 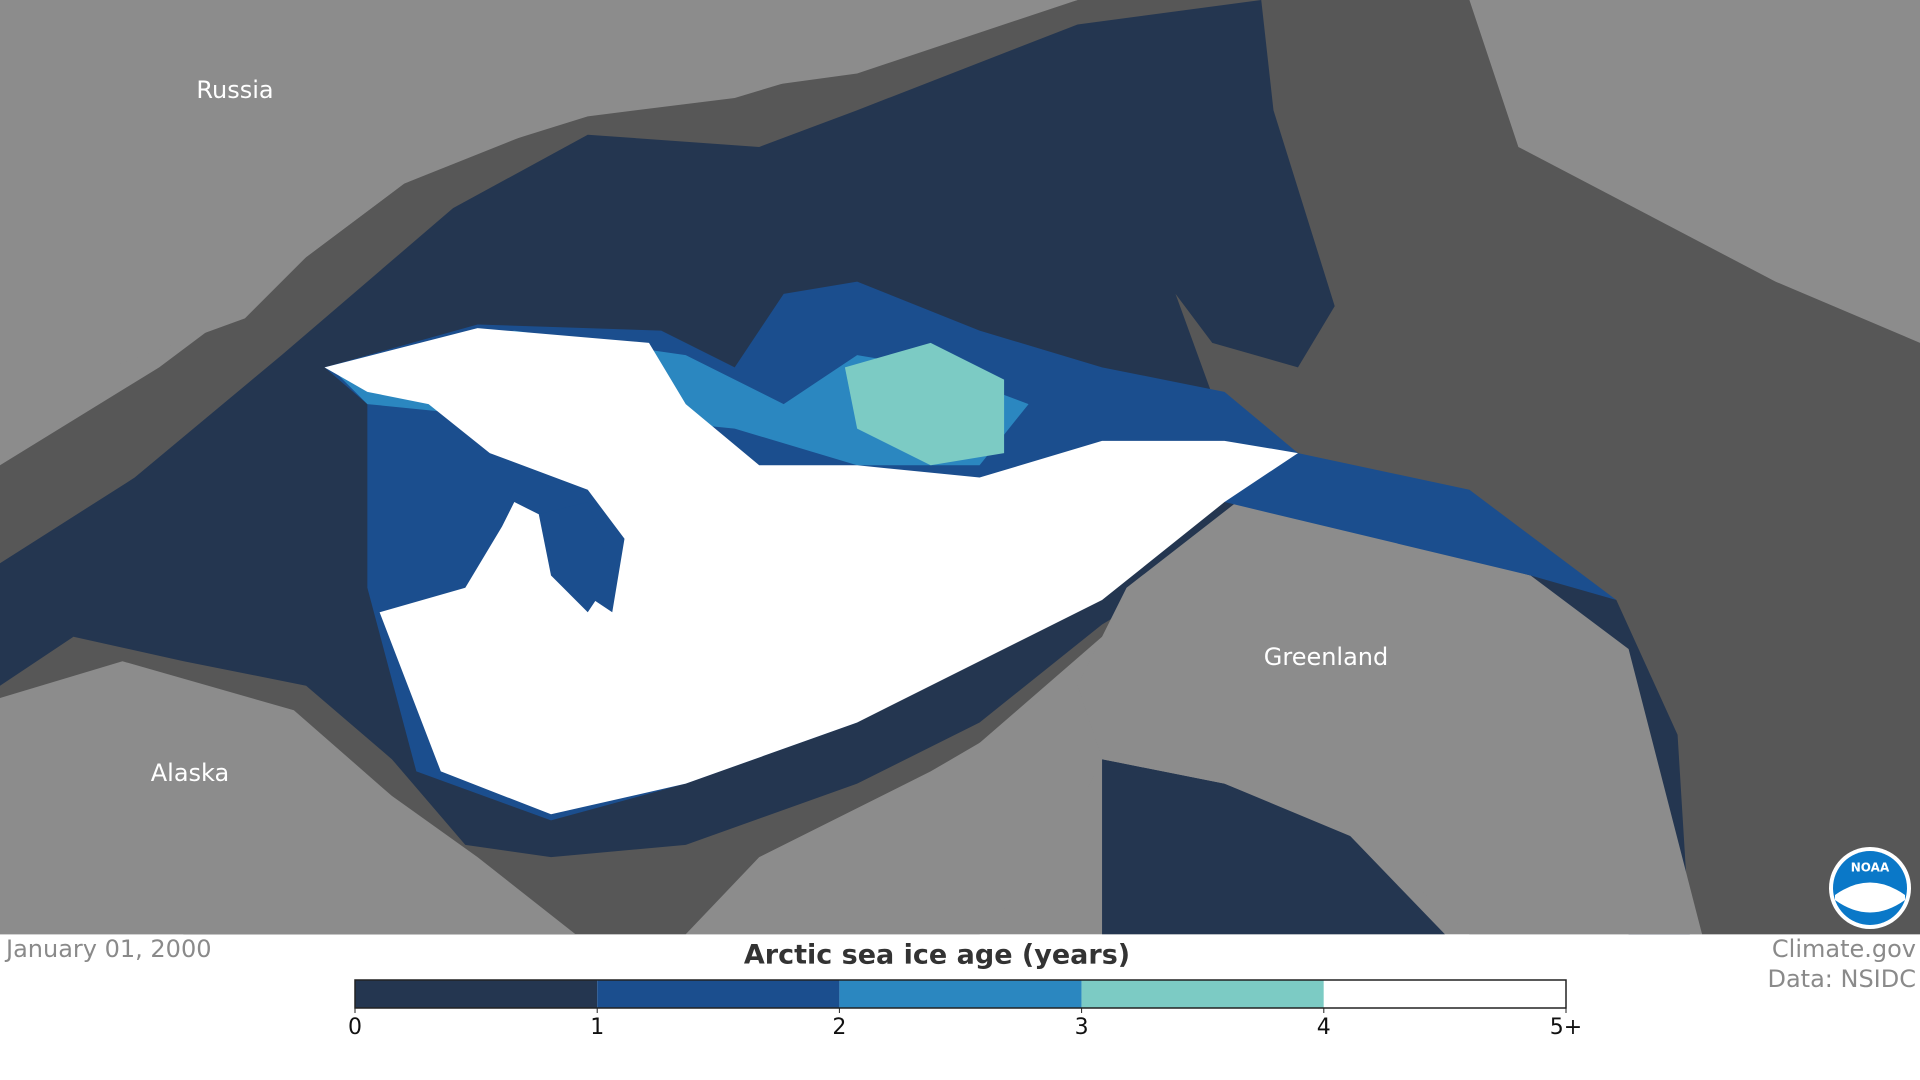 I want to click on logo-text: NOAA, so click(x=1870, y=868).